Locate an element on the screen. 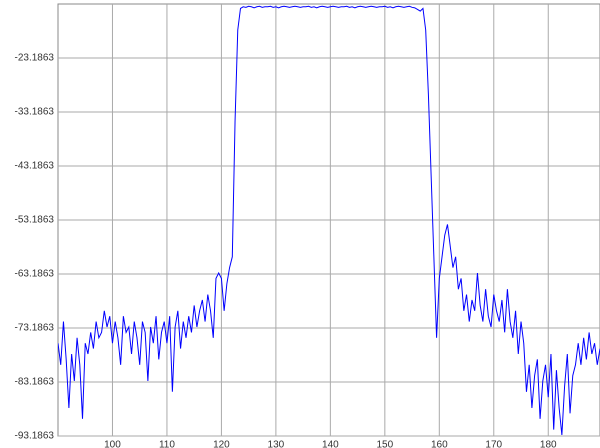 Image resolution: width=600 pixels, height=448 pixels. x-tick-label: 100 is located at coordinates (112, 444).